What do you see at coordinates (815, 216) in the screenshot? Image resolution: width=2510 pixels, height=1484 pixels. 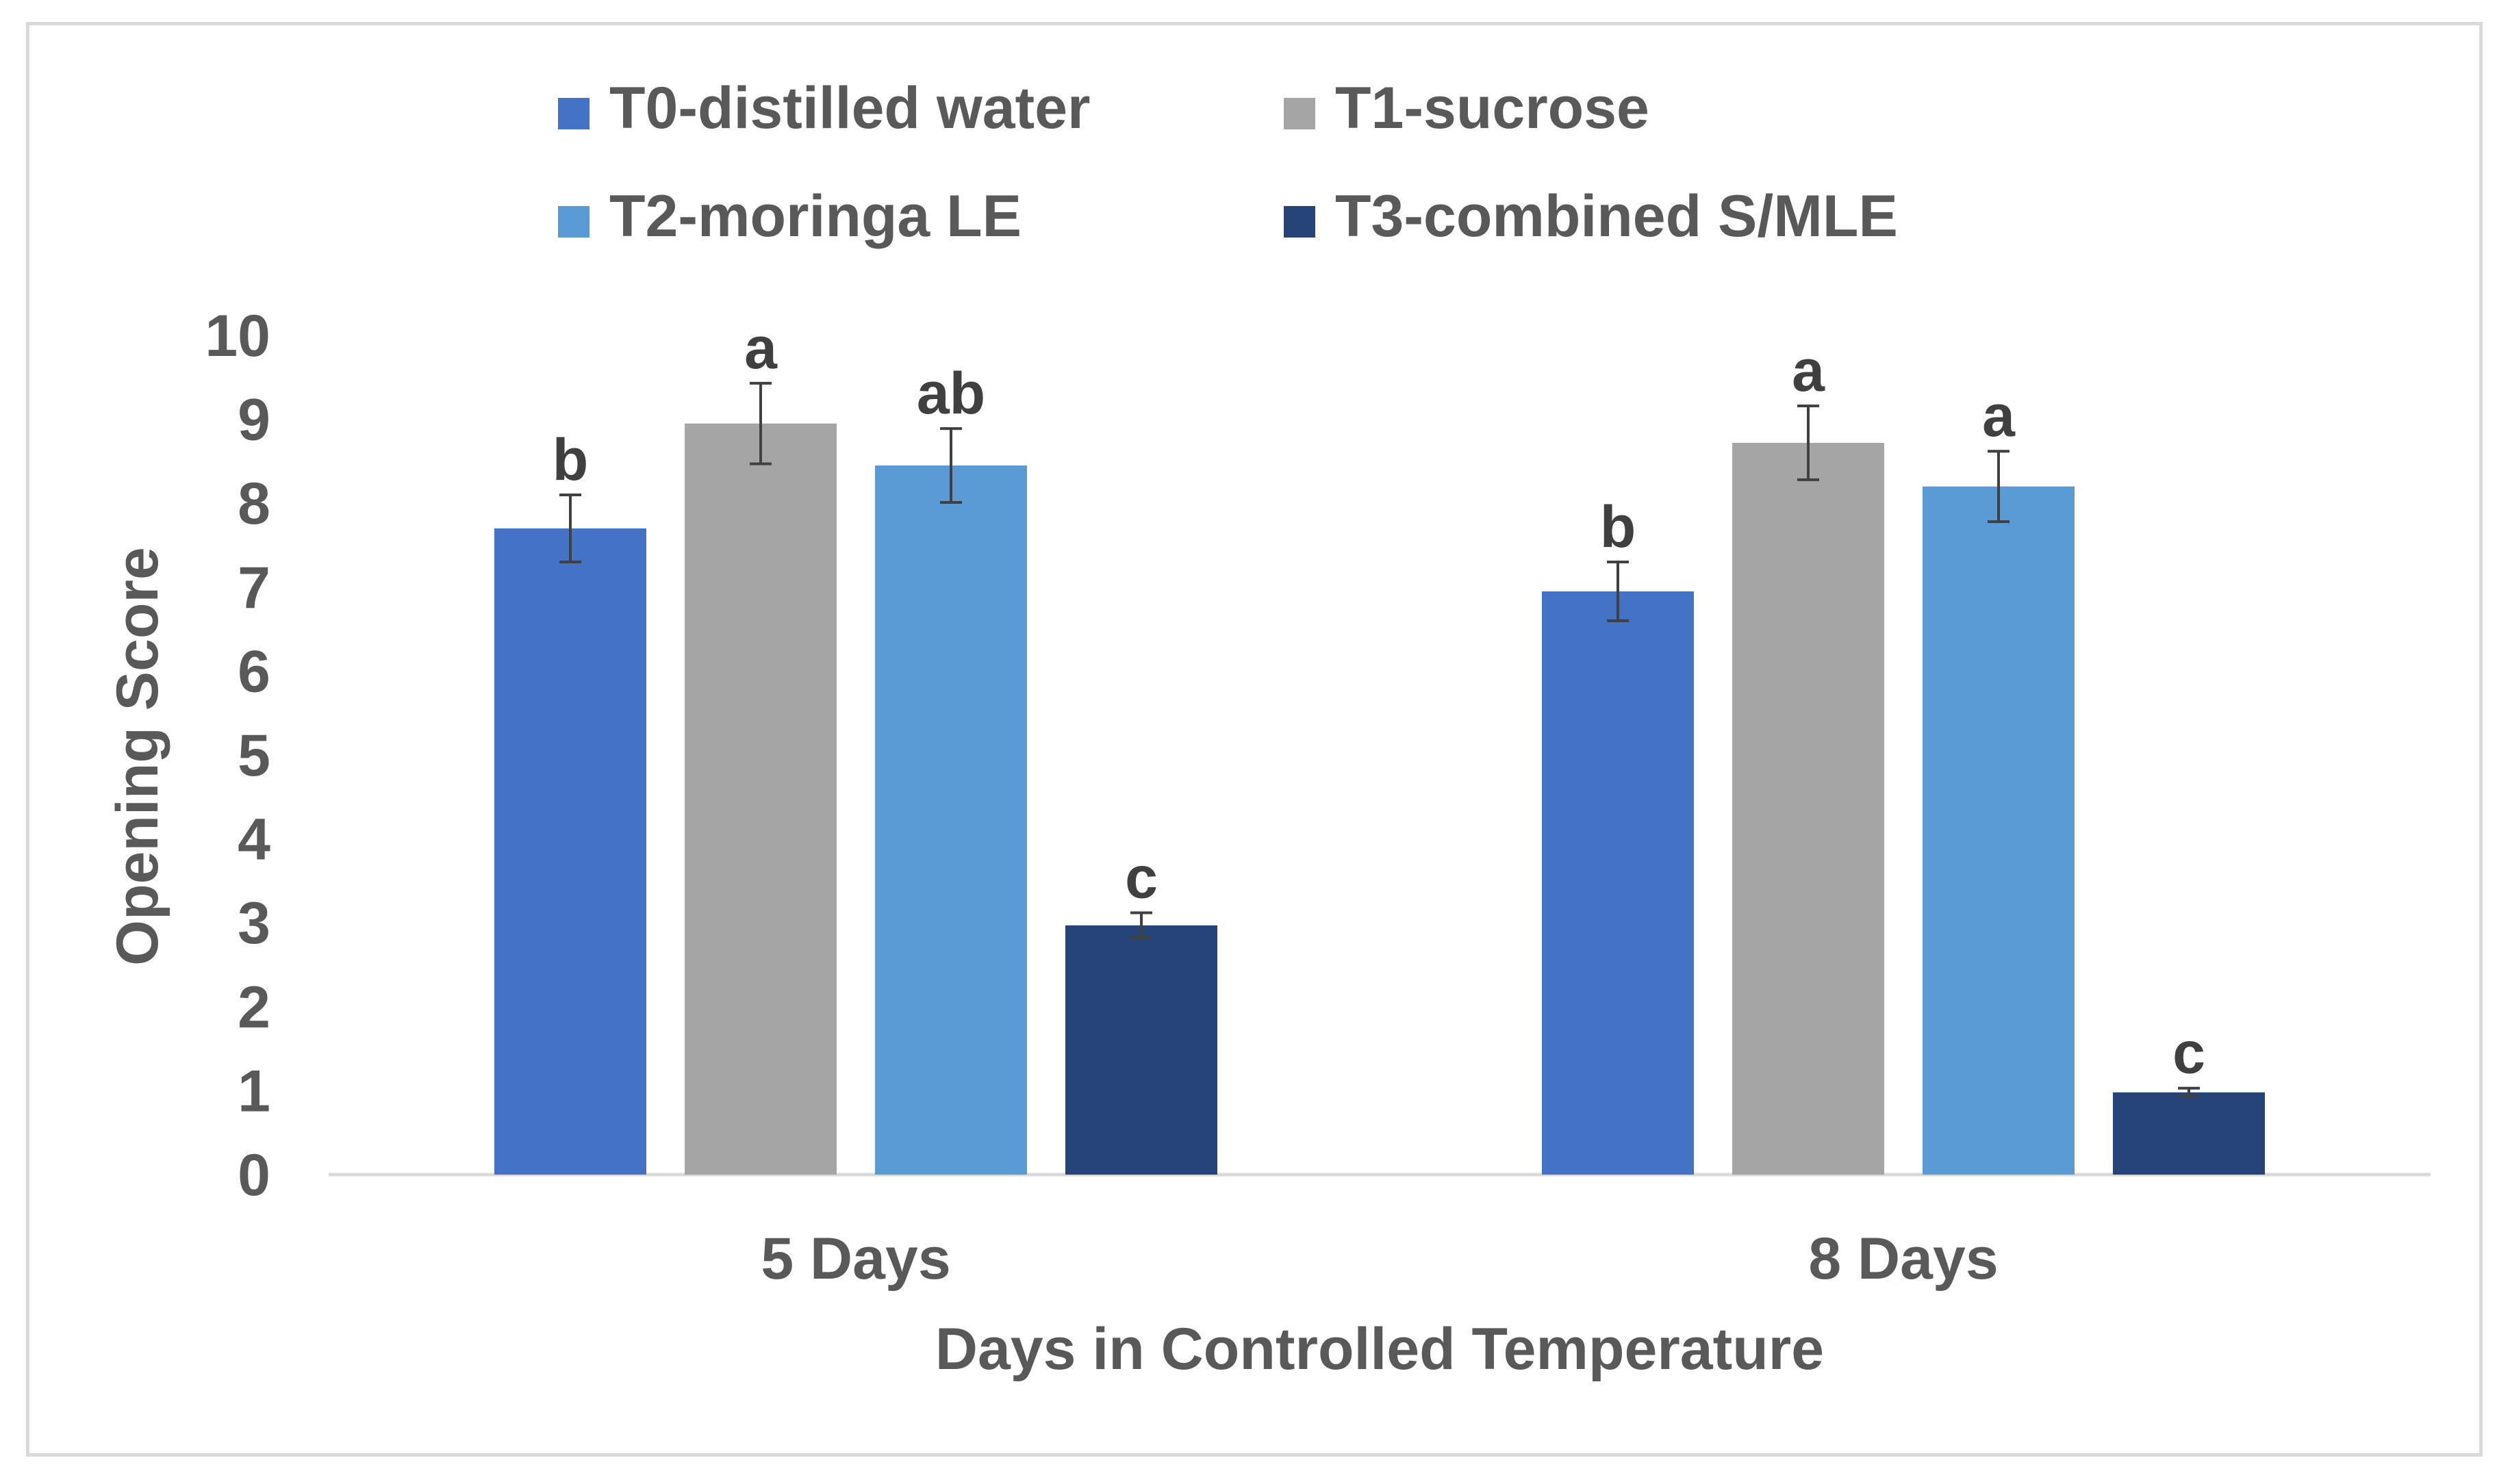 I see `legend-label-t2: T2-moringa LE` at bounding box center [815, 216].